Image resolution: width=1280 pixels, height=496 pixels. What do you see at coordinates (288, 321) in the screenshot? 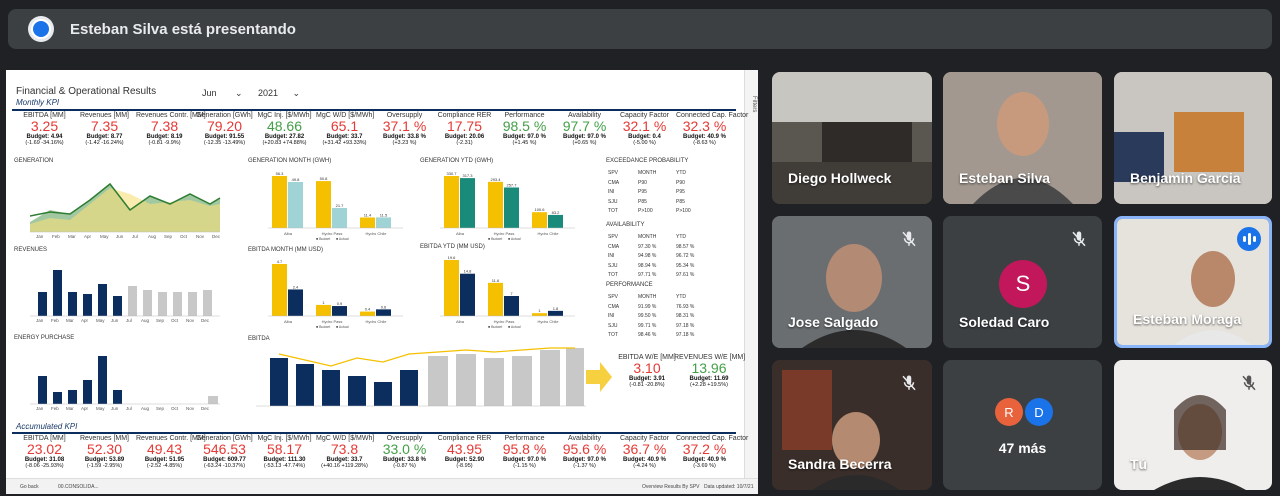
I see `category-tick-label: Alba` at bounding box center [288, 321].